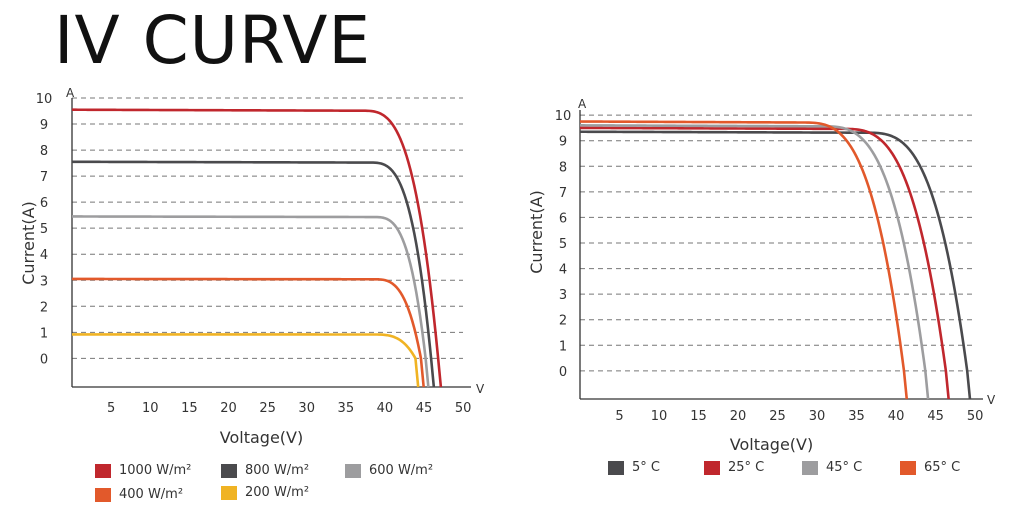 The image size is (1024, 523). I want to click on legend-label: 45° C, so click(844, 467).